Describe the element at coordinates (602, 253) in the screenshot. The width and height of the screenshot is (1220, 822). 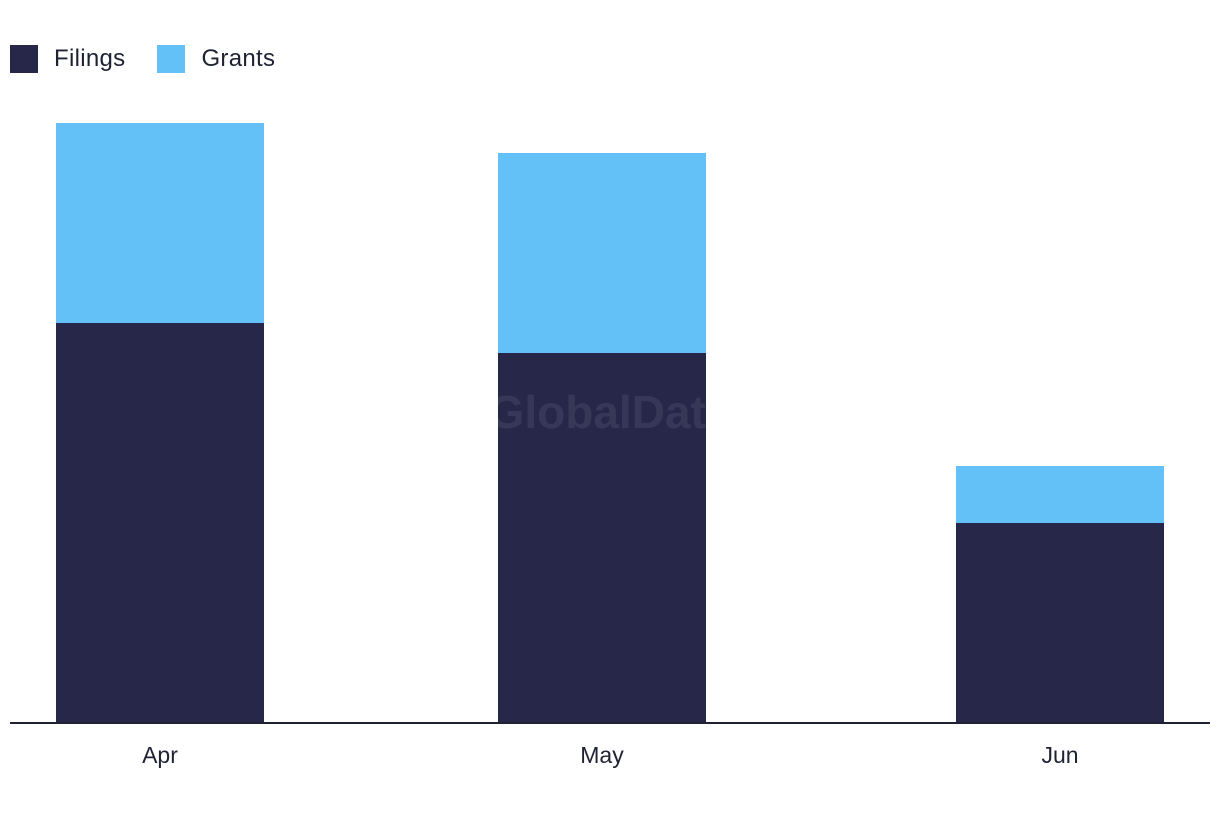
I see `bar-grants-may` at that location.